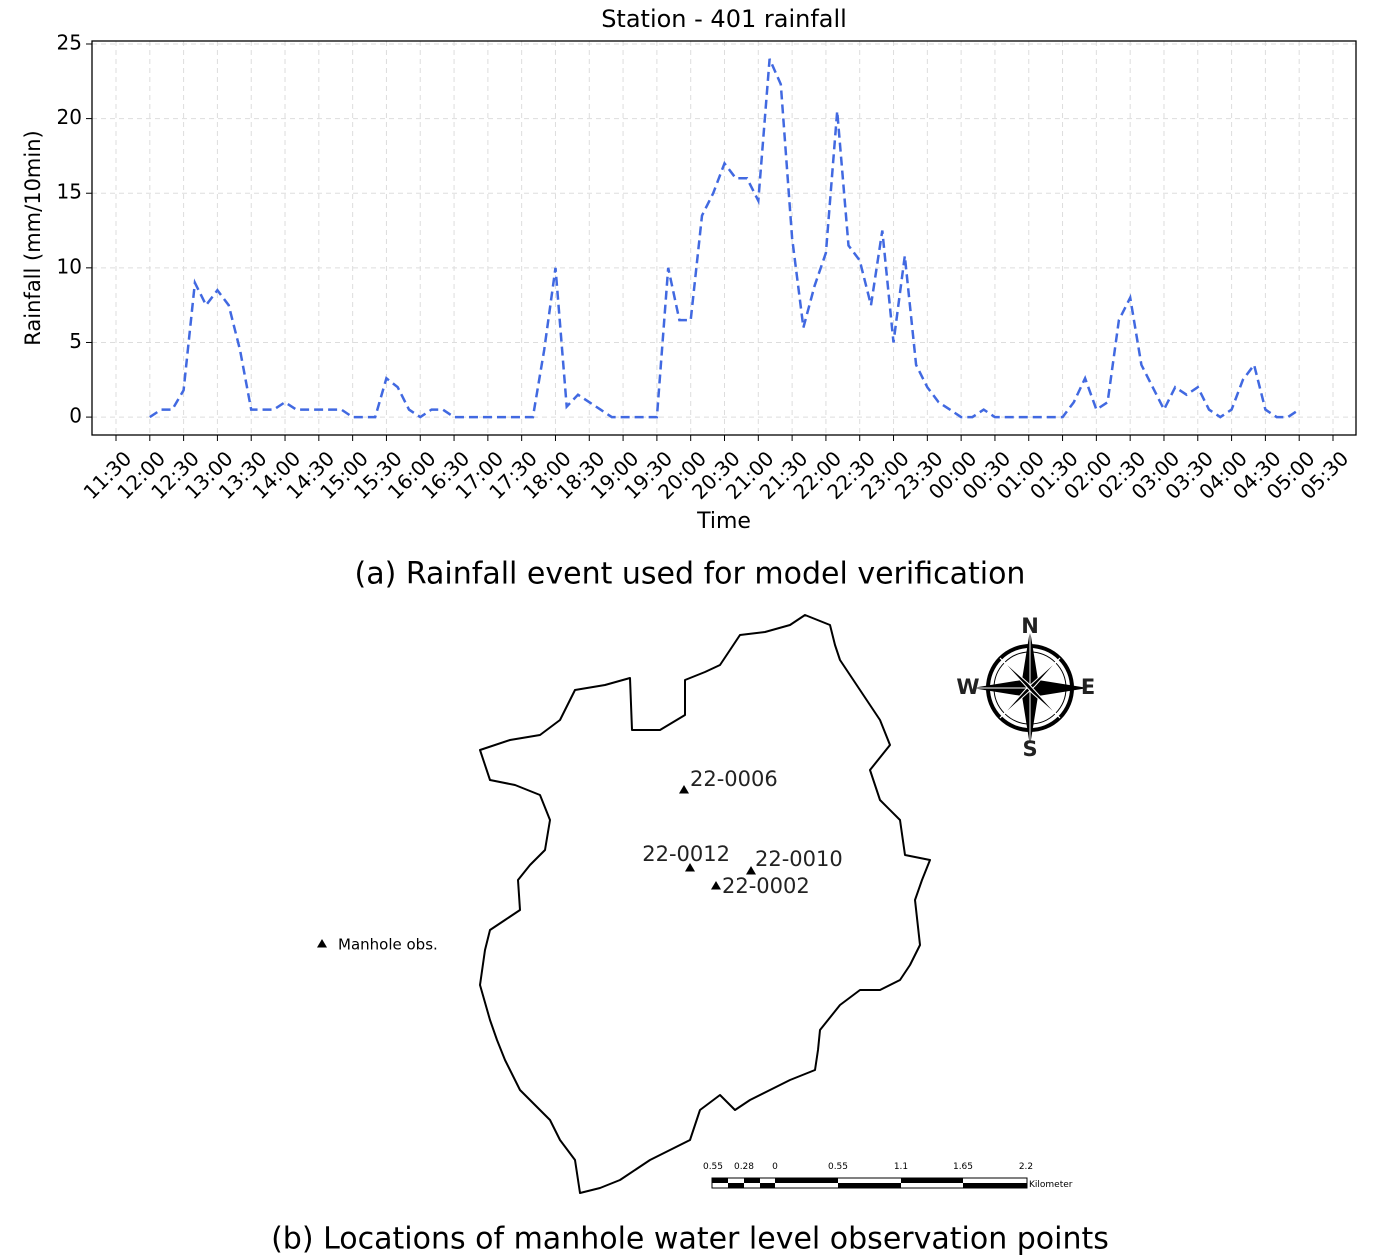 The image size is (1379, 1257). What do you see at coordinates (734, 779) in the screenshot?
I see `point-label: 22-0006` at bounding box center [734, 779].